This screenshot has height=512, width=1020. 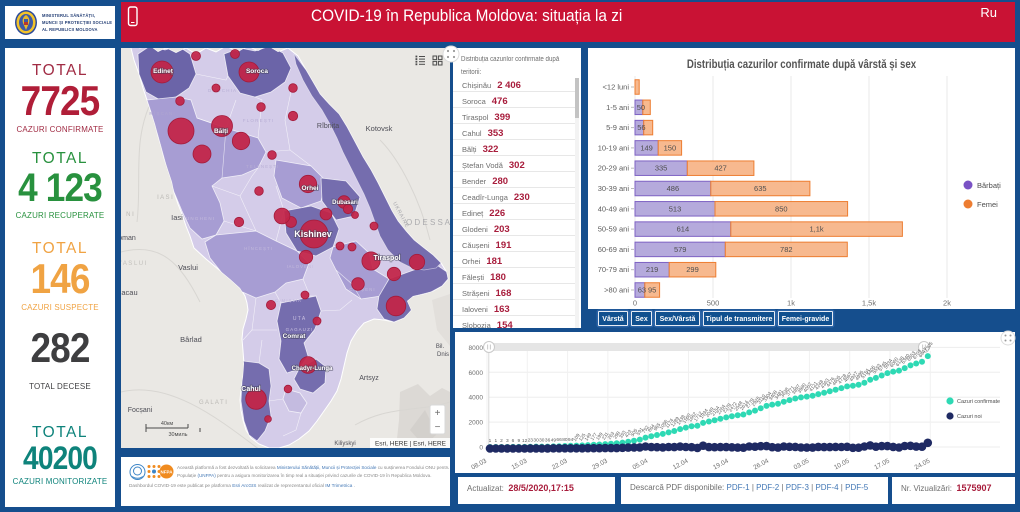 I want to click on svg-text: 591, so click(x=641, y=431).